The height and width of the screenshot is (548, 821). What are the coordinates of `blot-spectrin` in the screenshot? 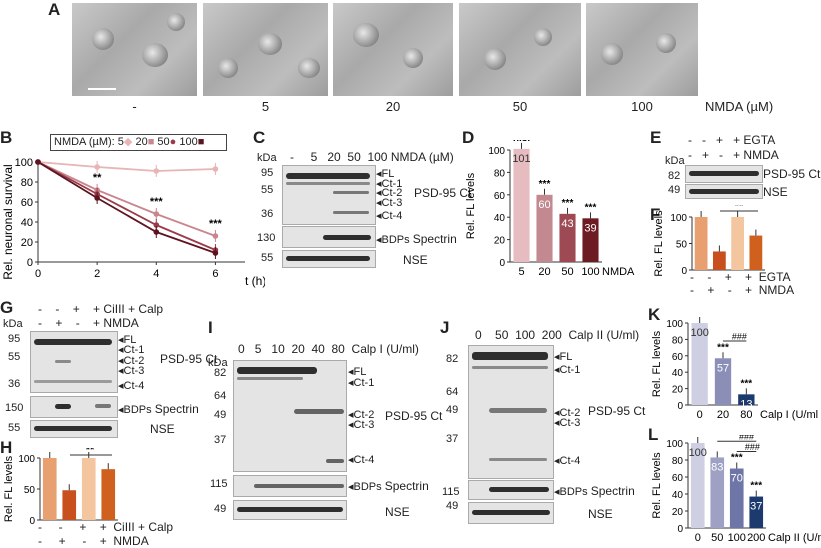 It's located at (329, 237).